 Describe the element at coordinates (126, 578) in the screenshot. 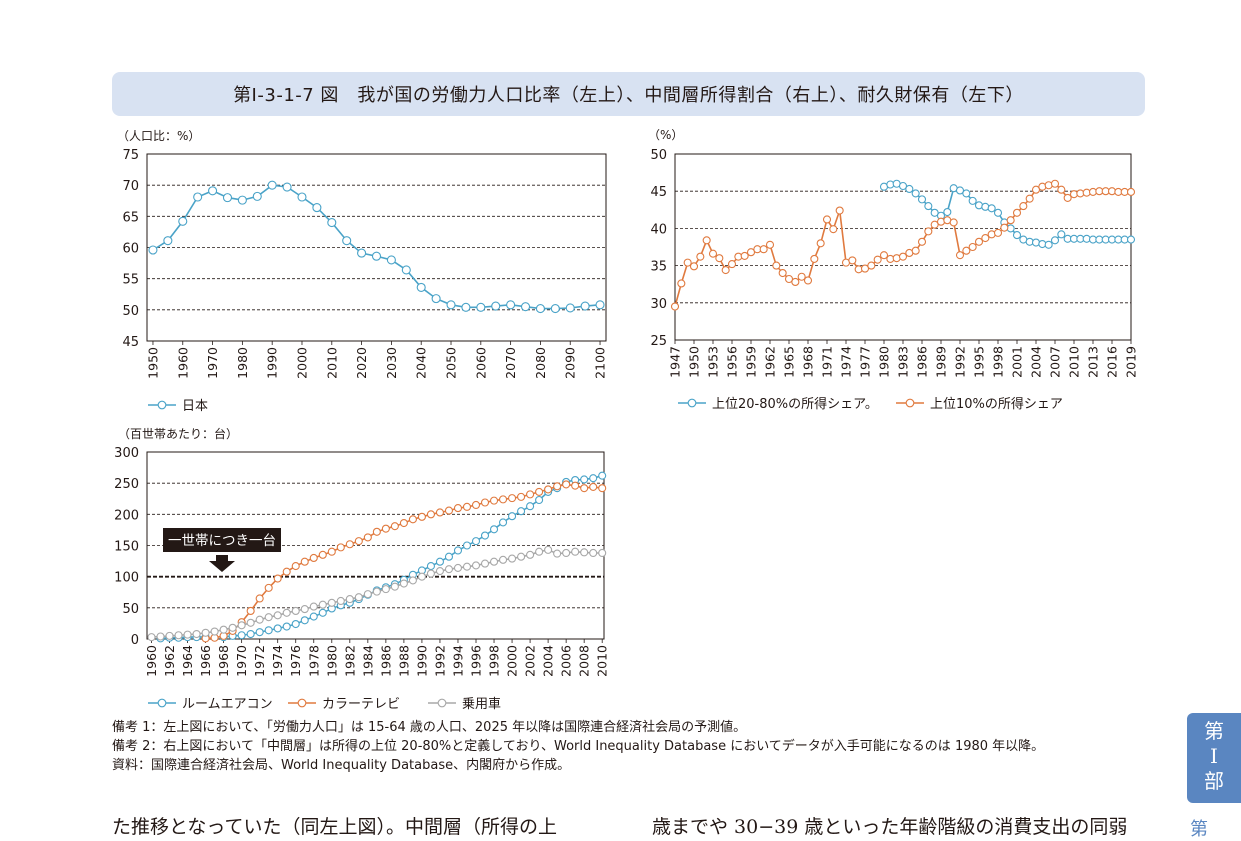

I see `y-tick-label: 100` at that location.